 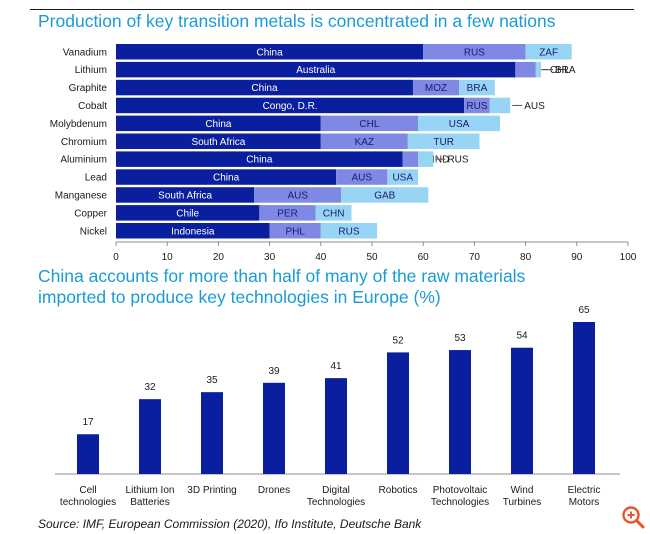 I want to click on bar-photovoltaic-technologies, so click(x=460, y=412).